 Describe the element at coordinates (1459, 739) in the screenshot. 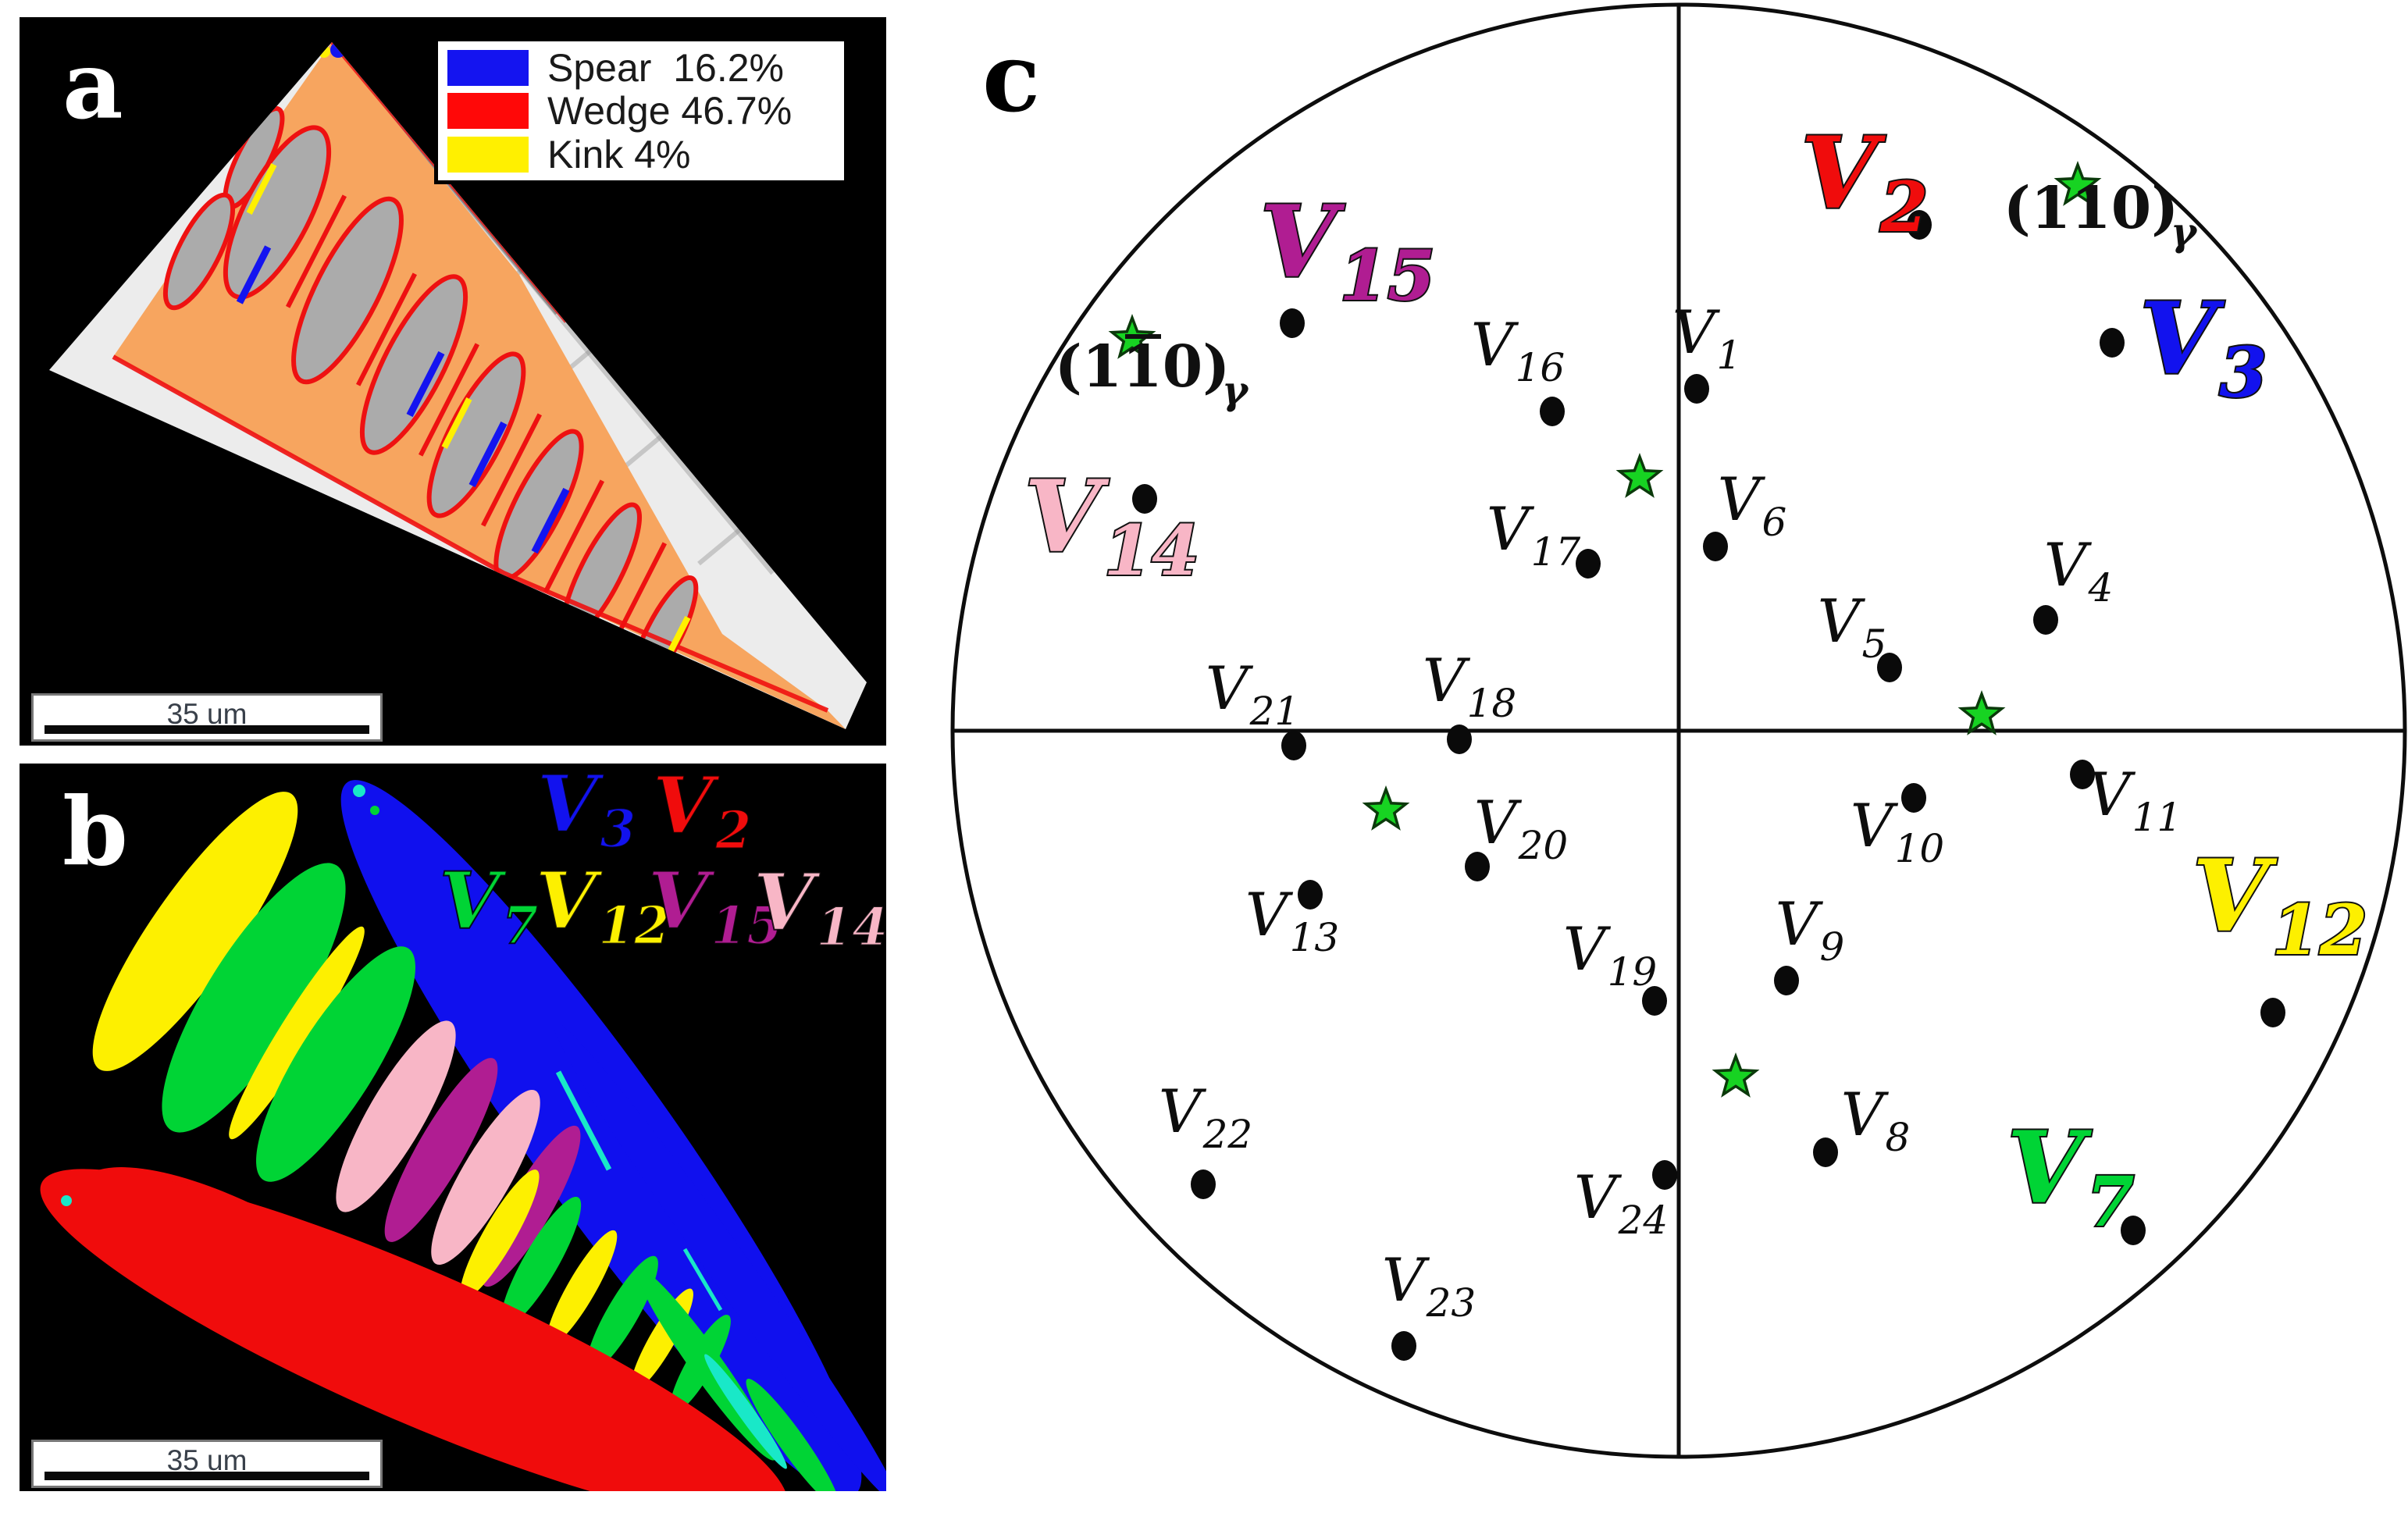

I see `pole-point-dot-V18` at that location.